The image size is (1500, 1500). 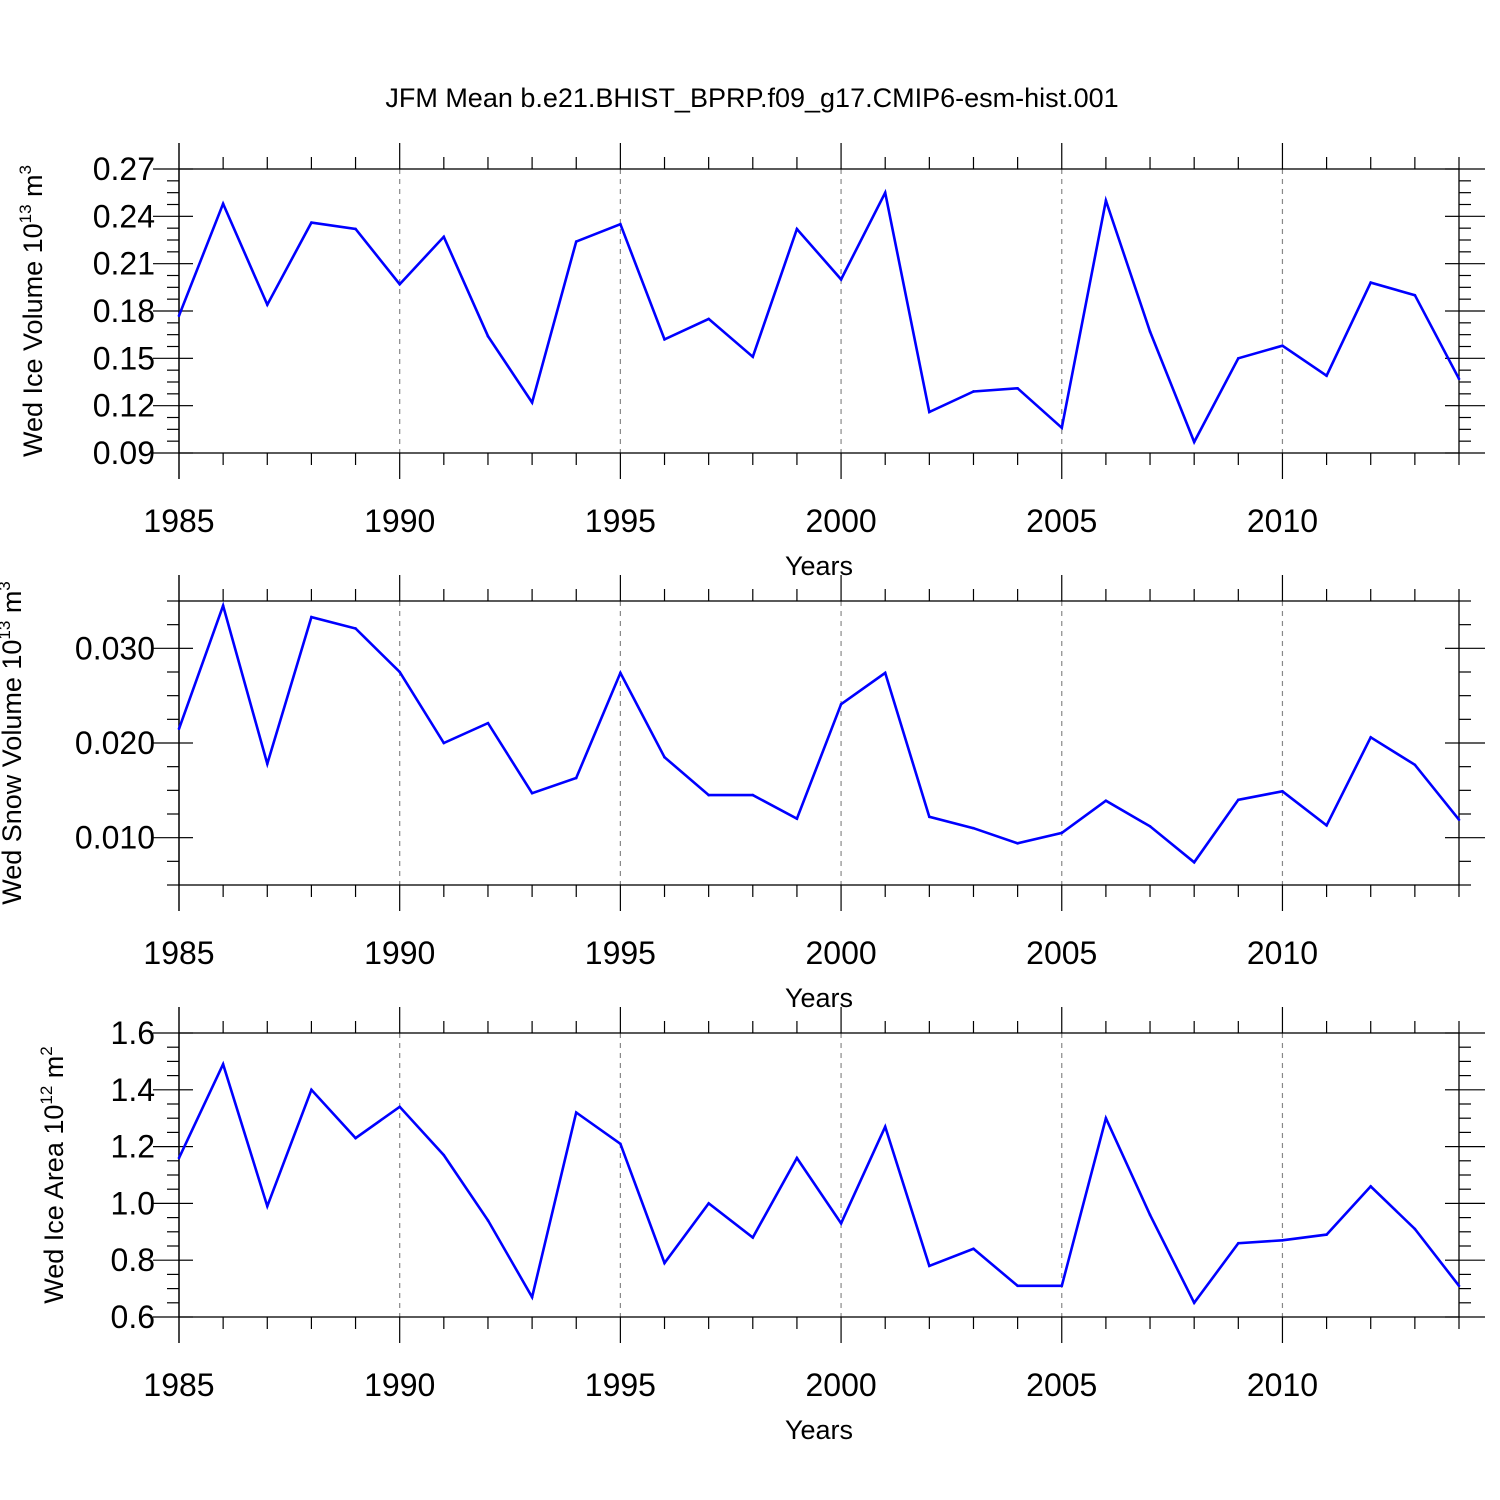 What do you see at coordinates (133, 1317) in the screenshot?
I see `y-tick-label: 0.6` at bounding box center [133, 1317].